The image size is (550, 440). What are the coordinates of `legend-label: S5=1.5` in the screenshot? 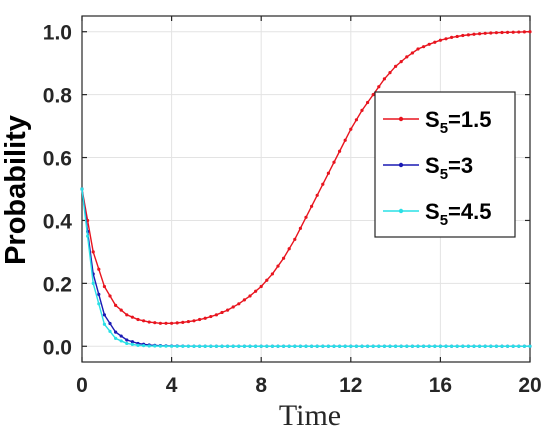 It's located at (458, 122).